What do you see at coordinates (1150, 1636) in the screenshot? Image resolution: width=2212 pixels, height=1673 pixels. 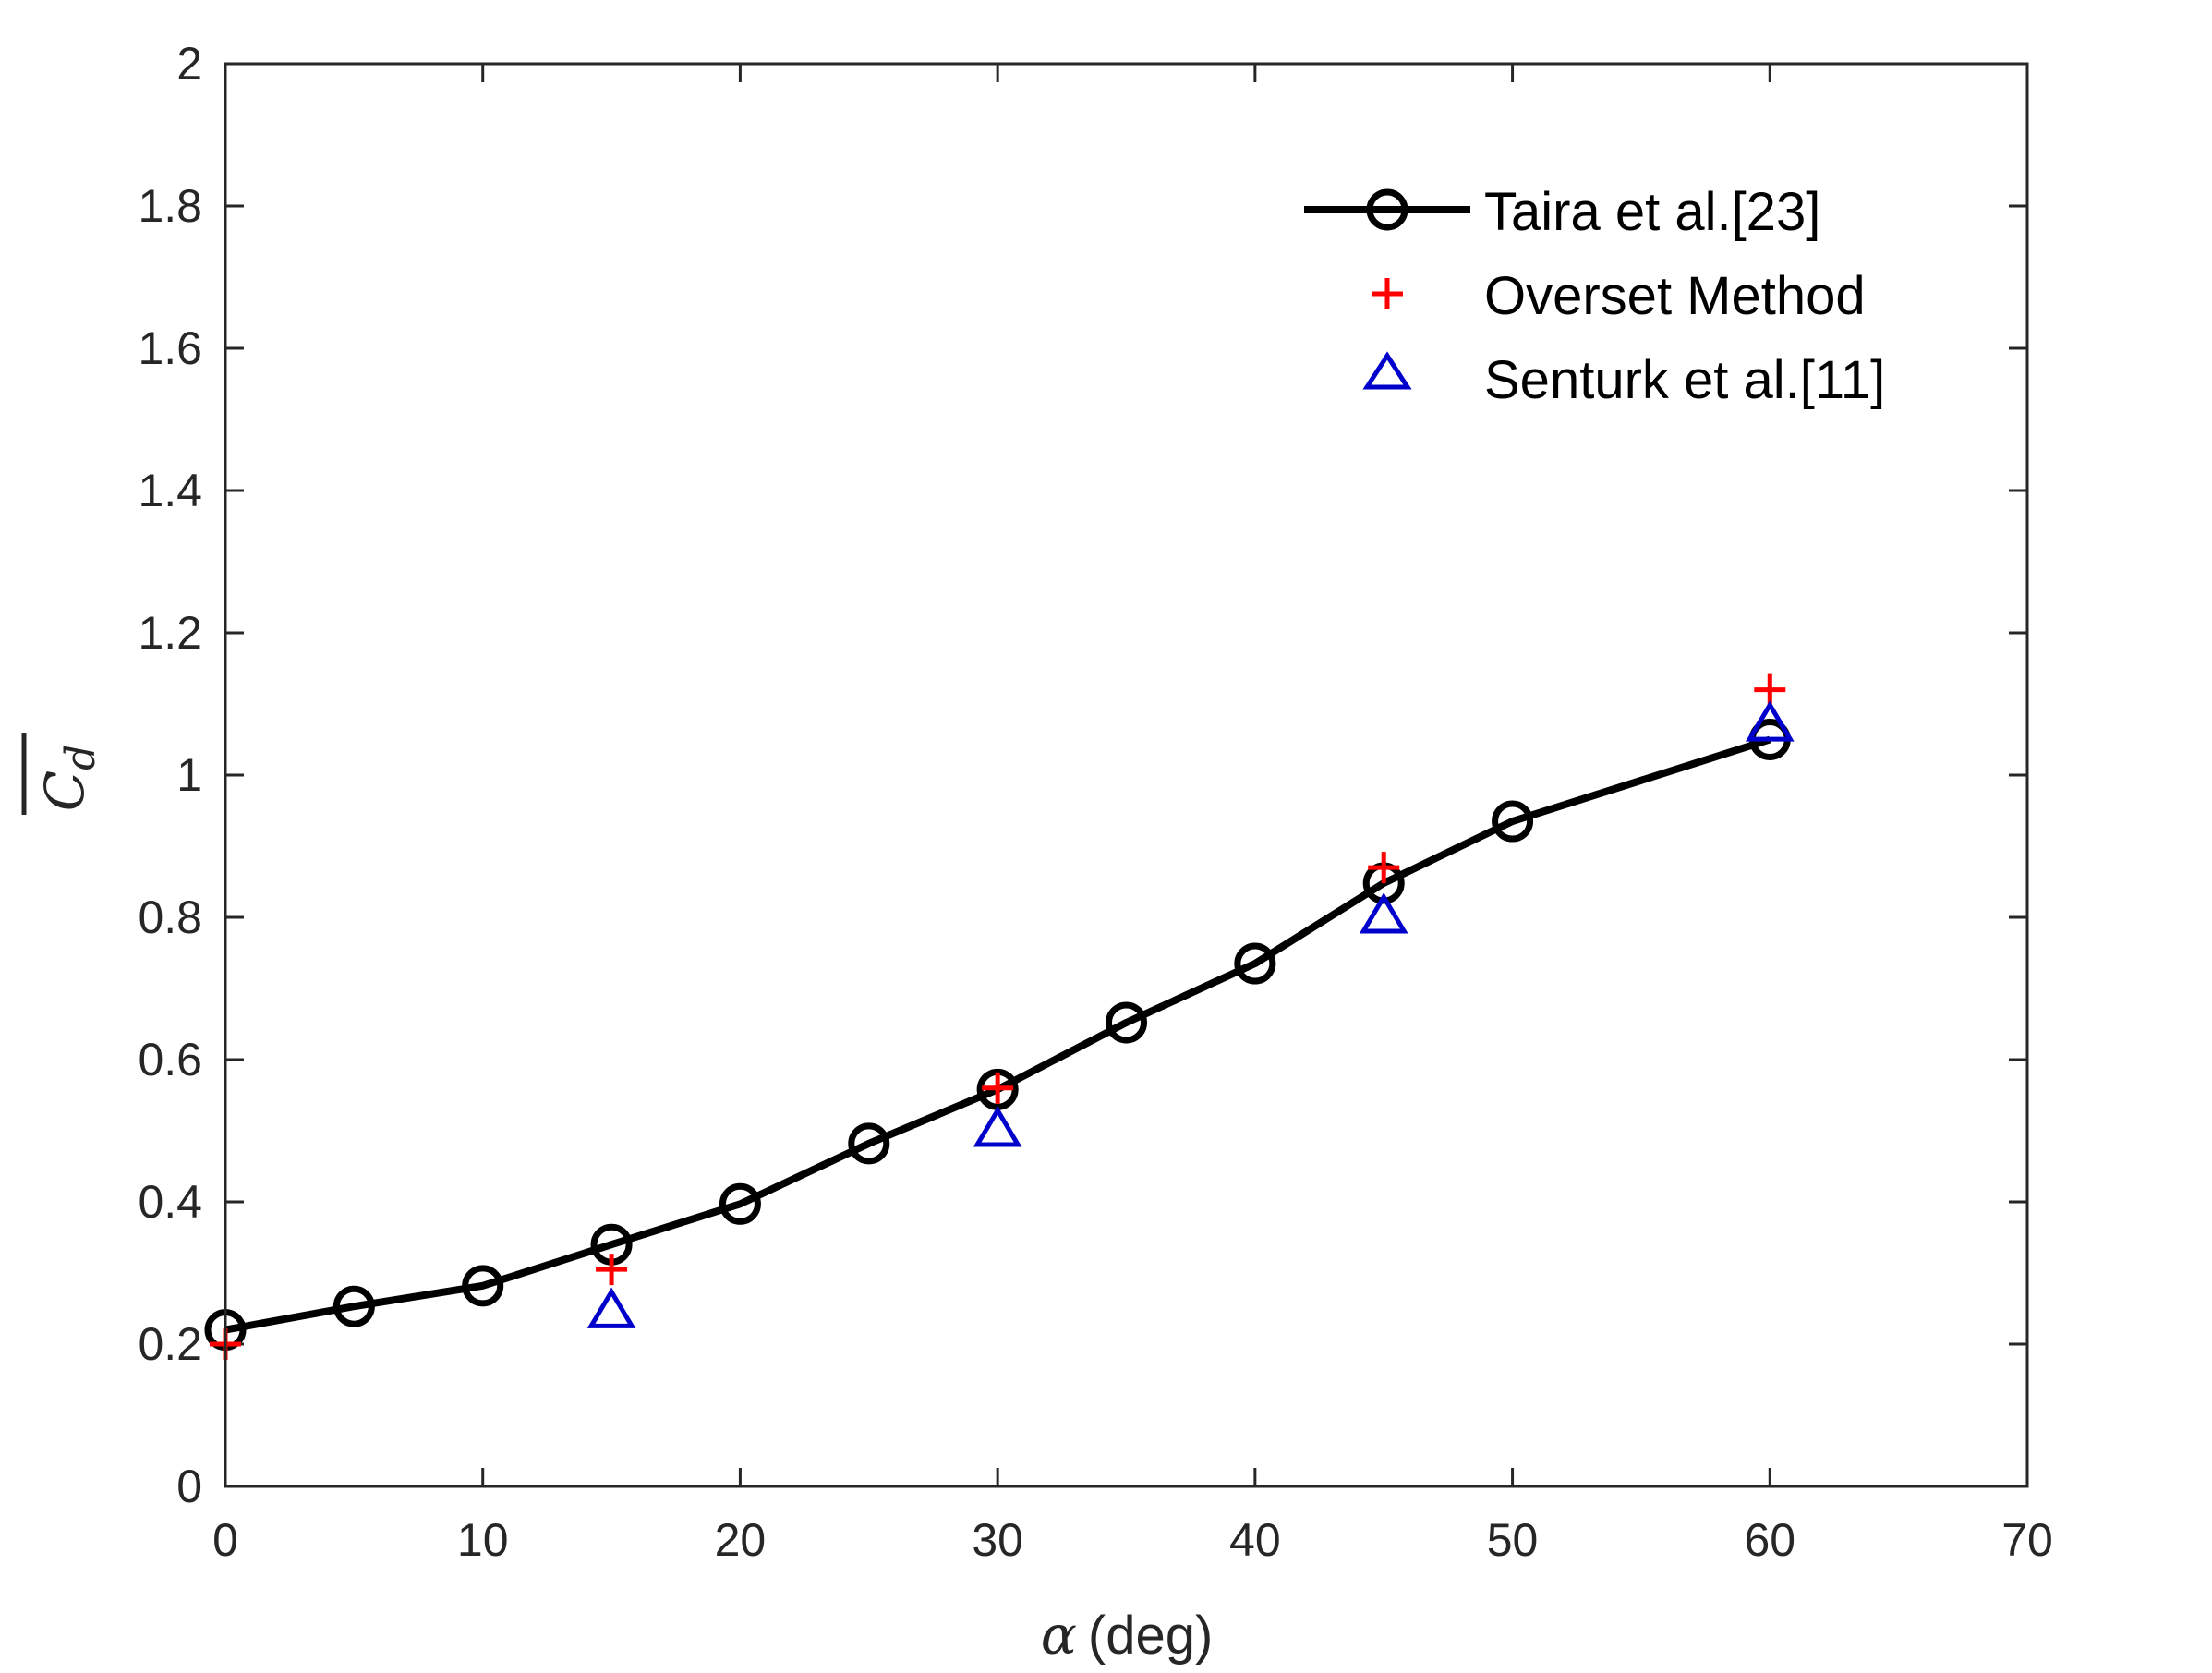 I see `x-axis-unit: (deg)` at bounding box center [1150, 1636].